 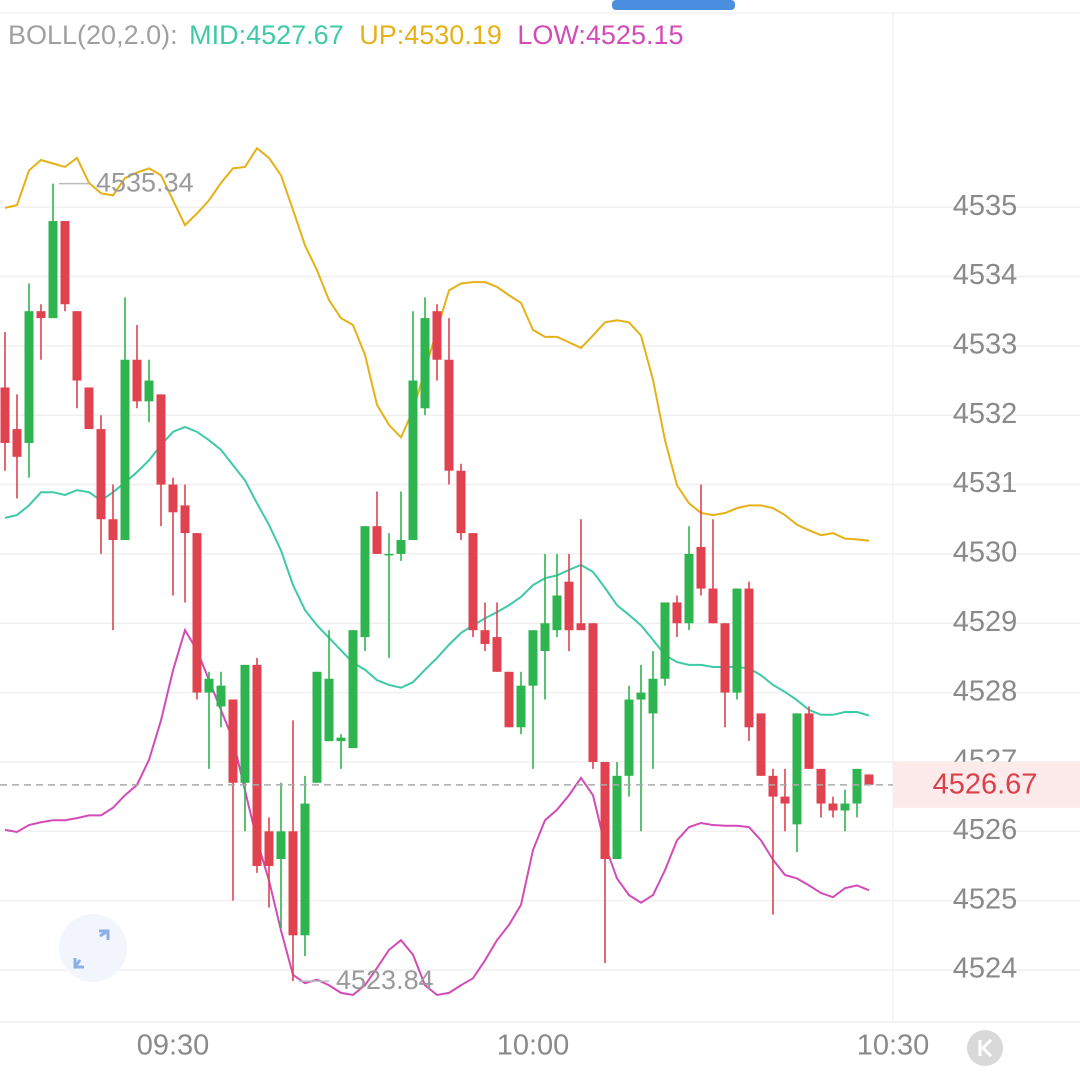 What do you see at coordinates (985, 206) in the screenshot?
I see `y-tick-label: 4535` at bounding box center [985, 206].